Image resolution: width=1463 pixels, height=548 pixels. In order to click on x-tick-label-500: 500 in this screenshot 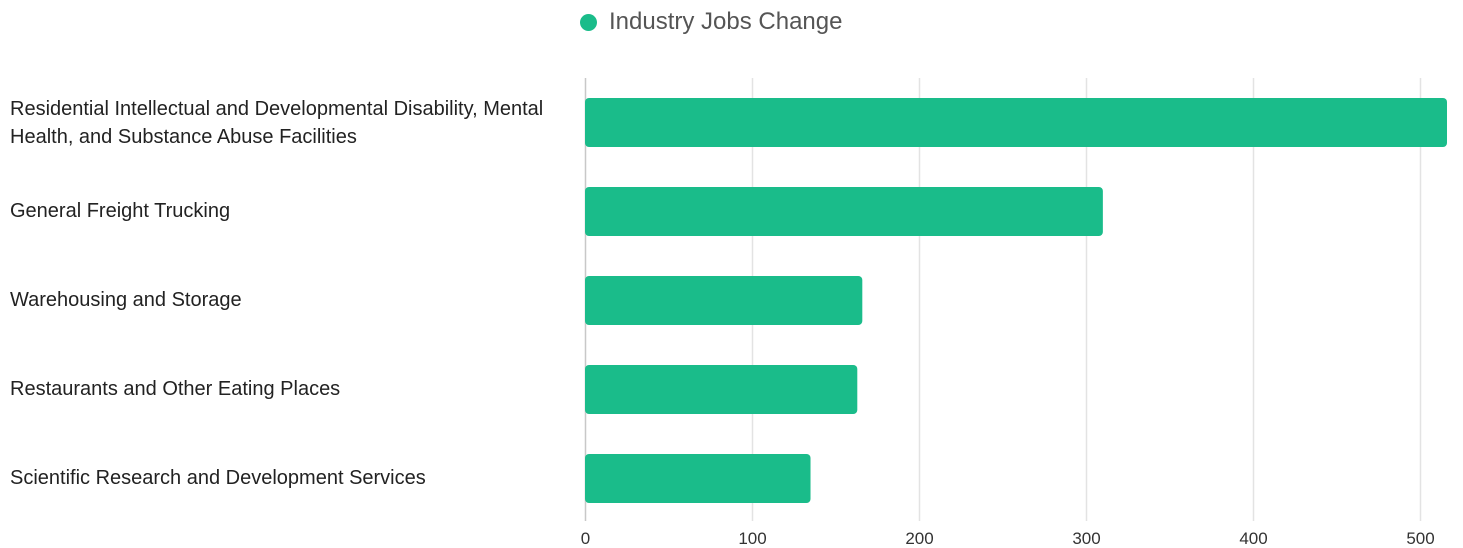, I will do `click(1420, 538)`.